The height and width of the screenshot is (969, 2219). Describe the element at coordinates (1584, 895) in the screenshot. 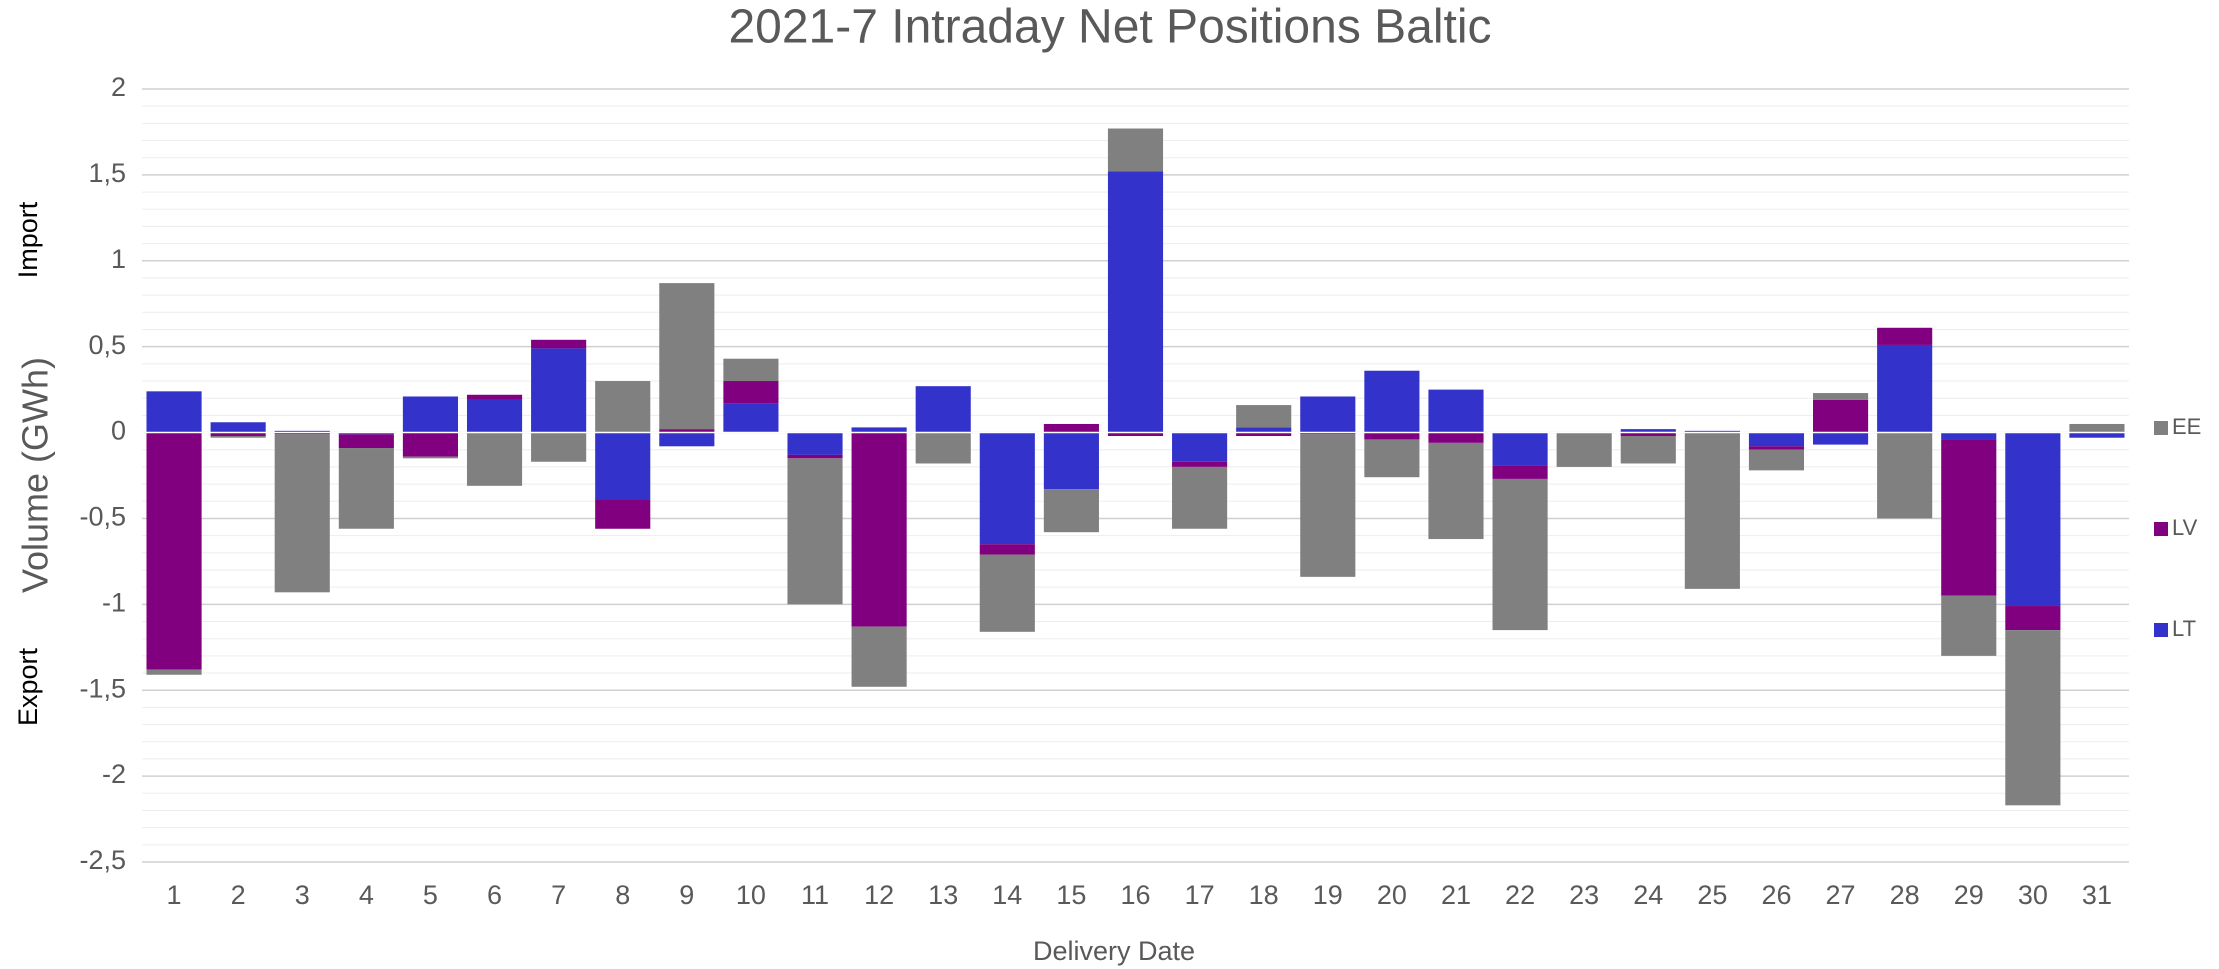

I see `x-tick-label: 23` at that location.